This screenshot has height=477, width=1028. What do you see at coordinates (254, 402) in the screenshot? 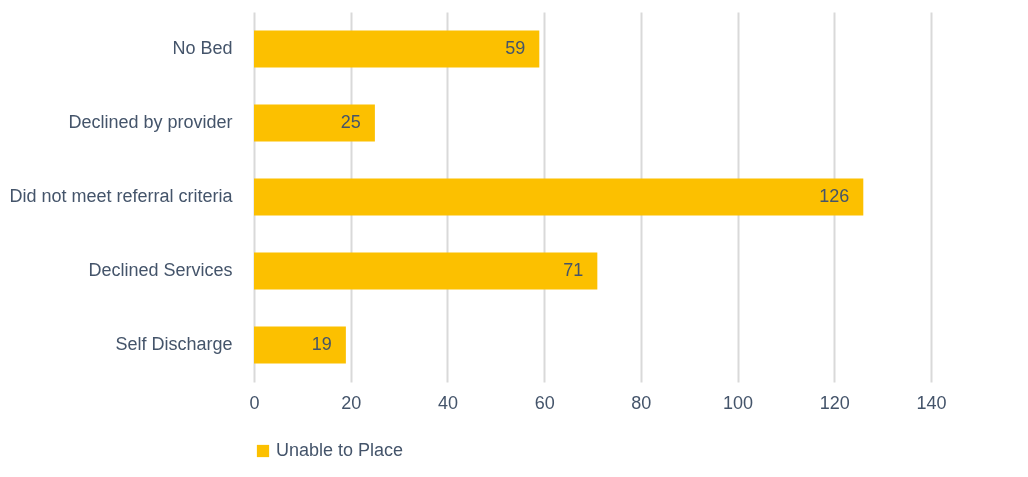
I see `x-tick-label: 0` at bounding box center [254, 402].